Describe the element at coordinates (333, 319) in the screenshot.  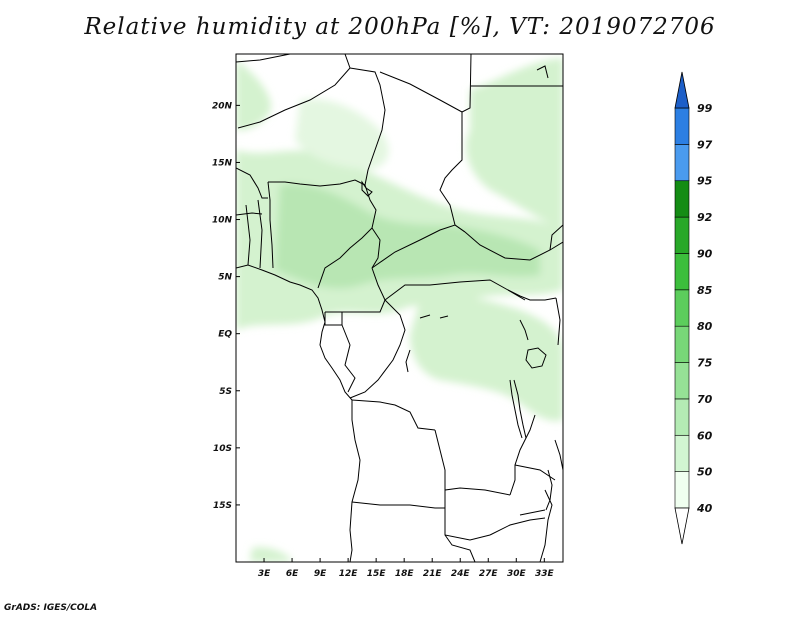
I see `border-eq-guinea` at that location.